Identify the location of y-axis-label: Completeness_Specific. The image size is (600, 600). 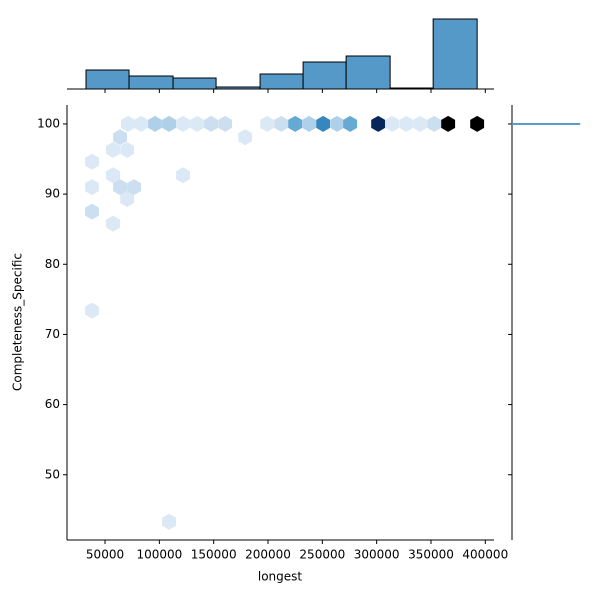
(18, 322).